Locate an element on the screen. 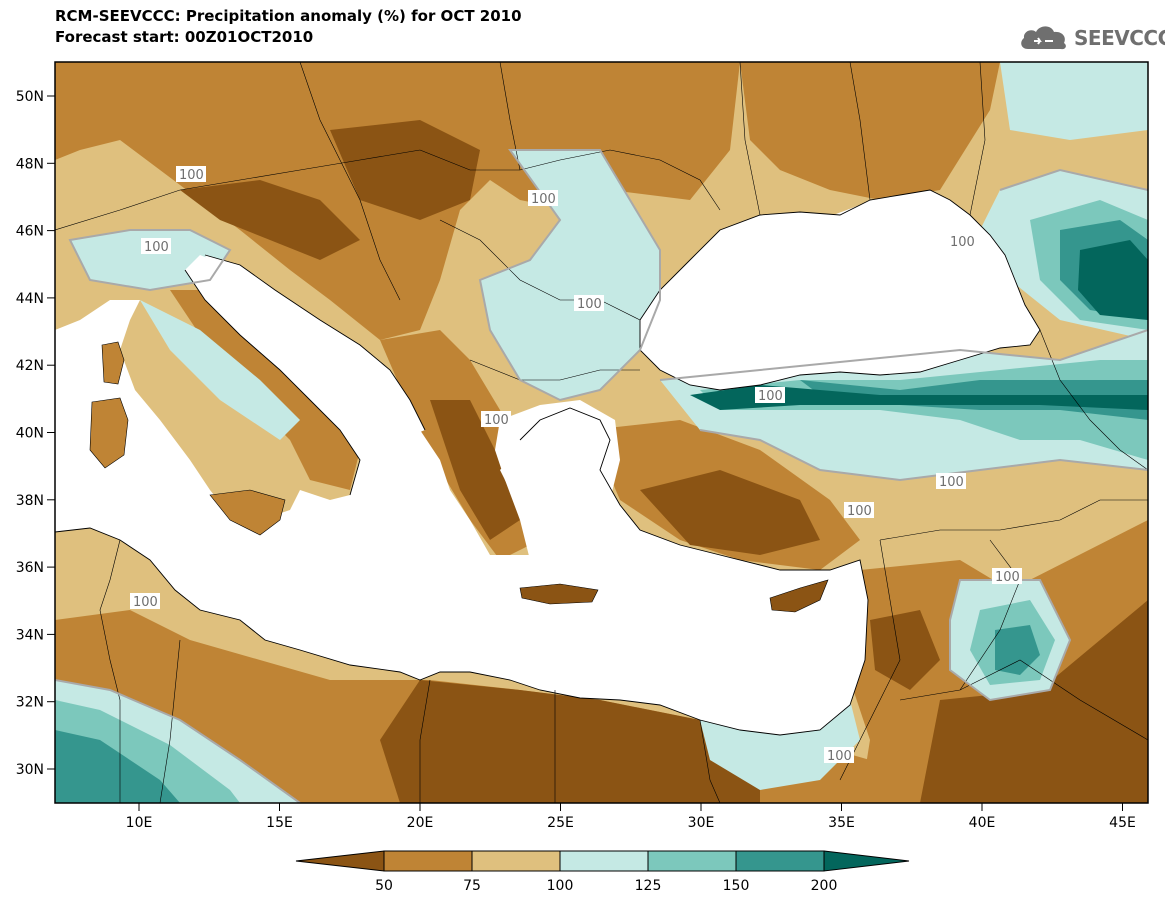  island-sardinia is located at coordinates (109, 433).